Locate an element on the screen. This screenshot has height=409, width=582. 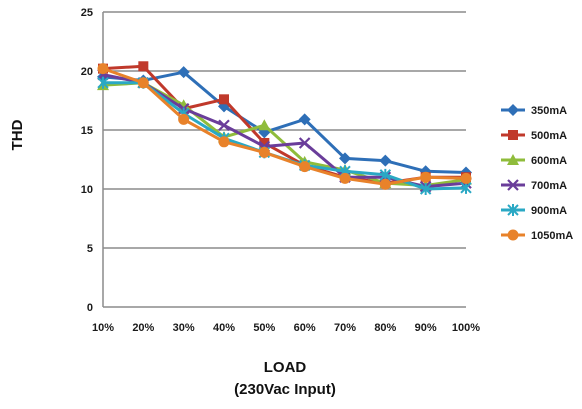
x-tick-label: 20% is located at coordinates (143, 328).